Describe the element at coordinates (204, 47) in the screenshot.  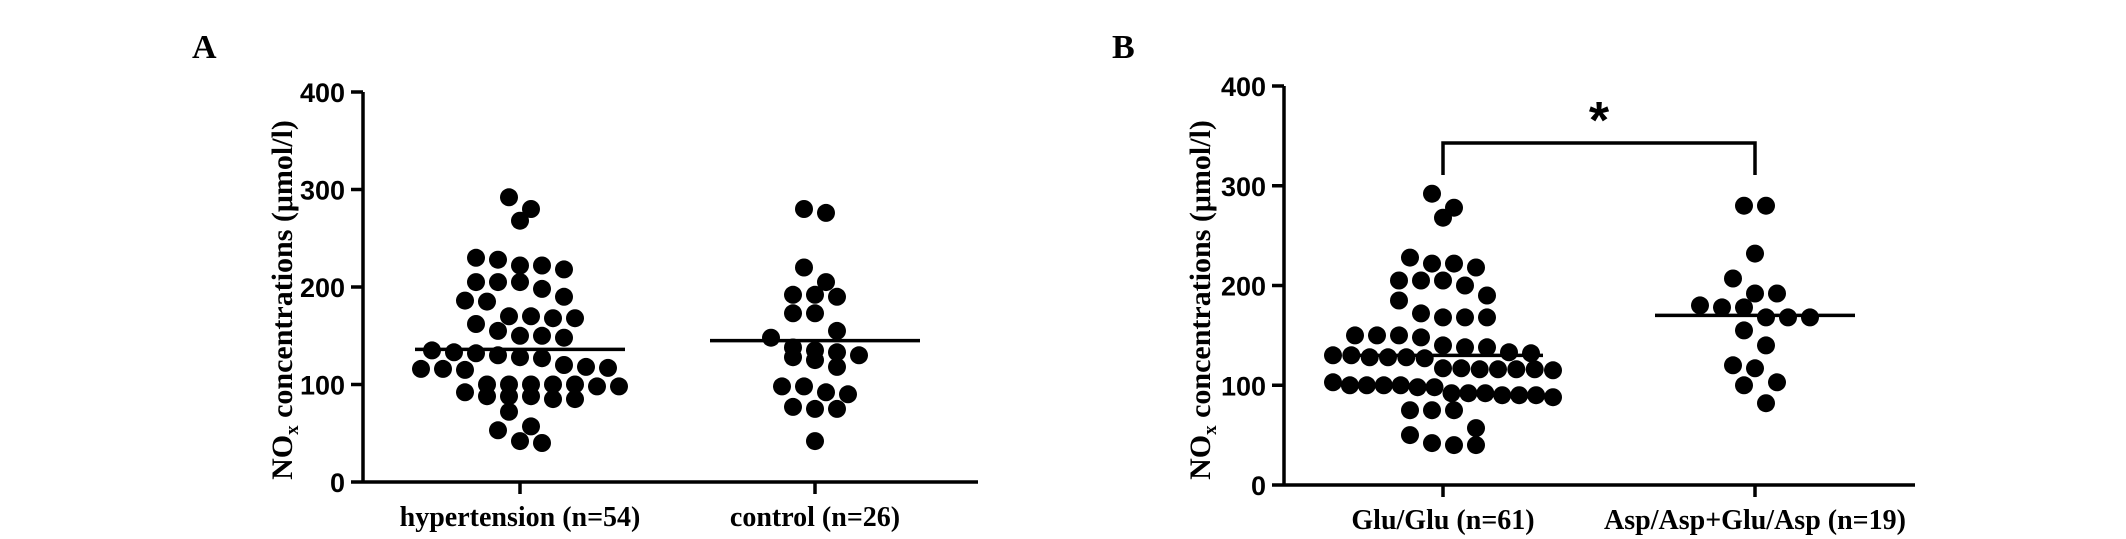
I see `panel-letter-a: A` at that location.